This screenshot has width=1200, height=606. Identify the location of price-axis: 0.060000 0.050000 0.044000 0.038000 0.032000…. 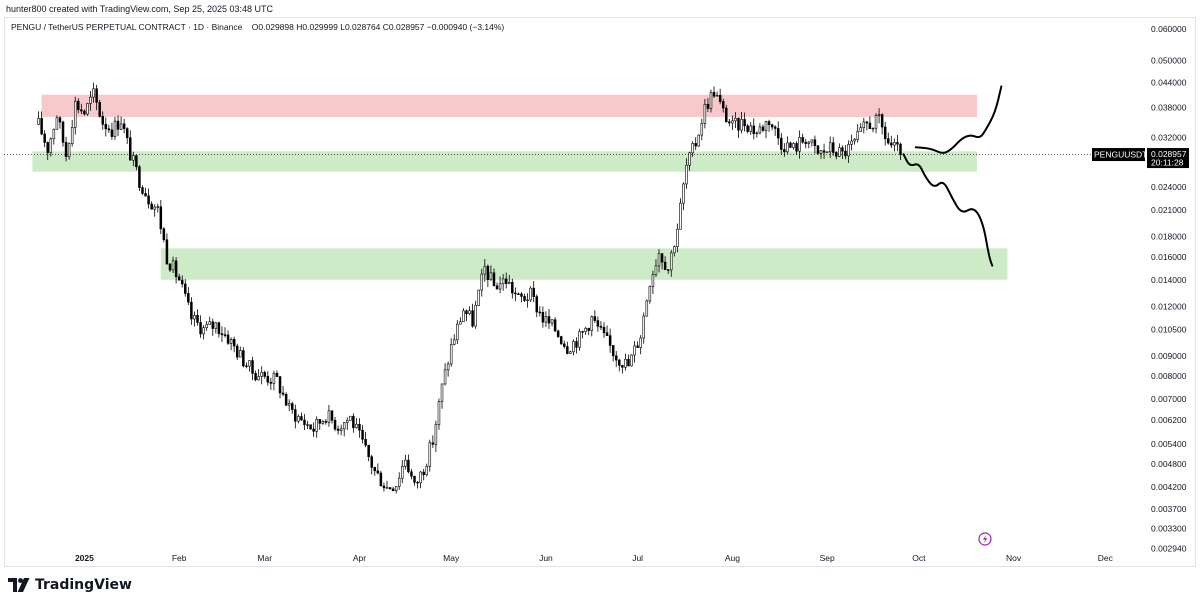
(1169, 289).